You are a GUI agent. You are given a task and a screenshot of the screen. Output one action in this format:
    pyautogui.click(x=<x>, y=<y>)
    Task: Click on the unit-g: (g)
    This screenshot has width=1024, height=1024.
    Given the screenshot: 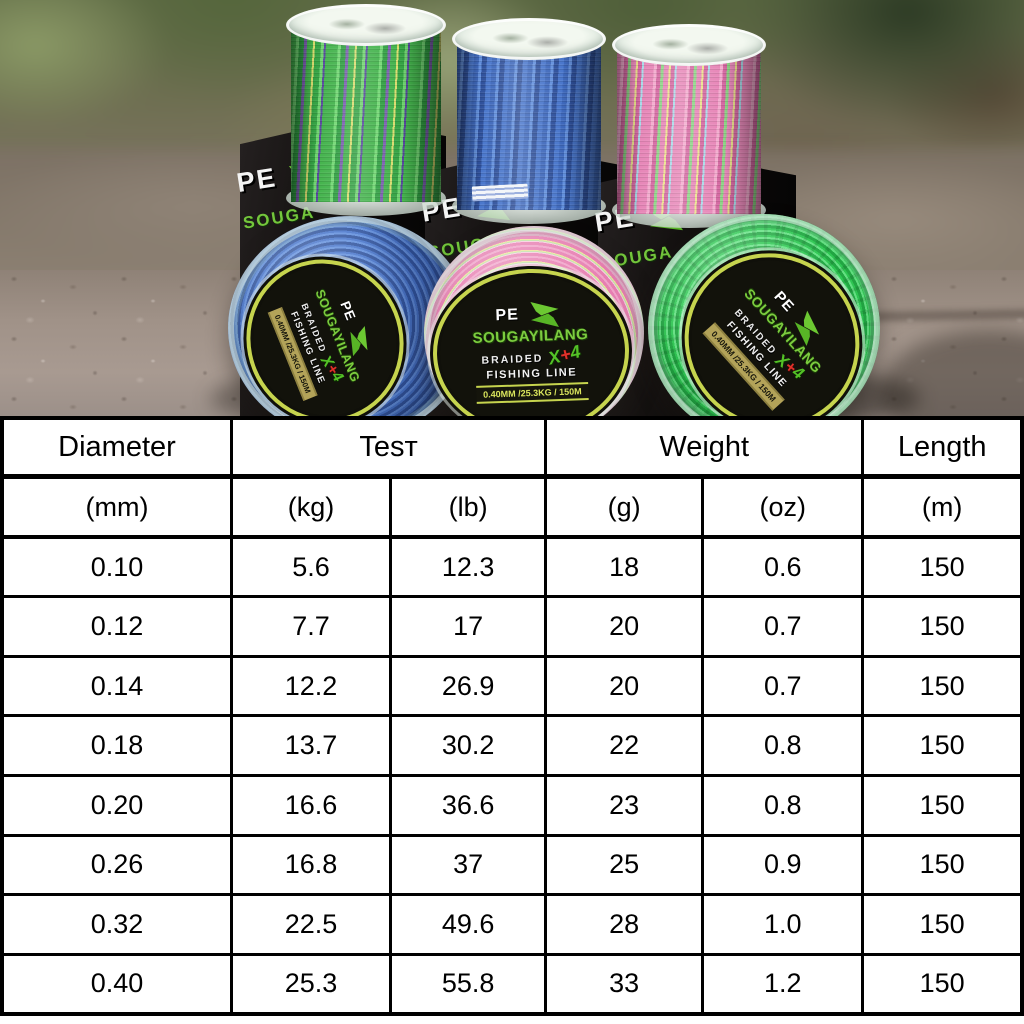 What is the action you would take?
    pyautogui.click(x=624, y=507)
    